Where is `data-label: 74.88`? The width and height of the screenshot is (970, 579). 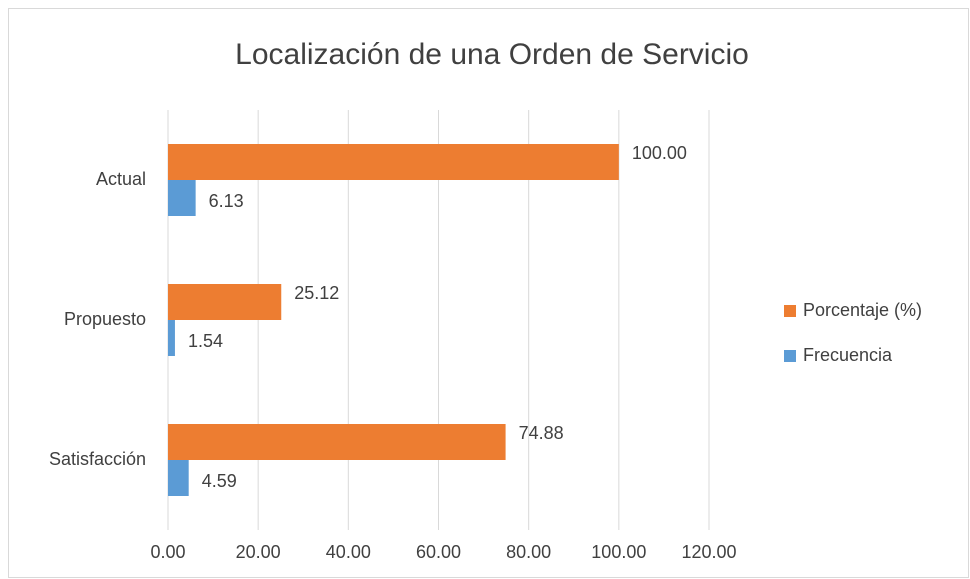 data-label: 74.88 is located at coordinates (541, 433).